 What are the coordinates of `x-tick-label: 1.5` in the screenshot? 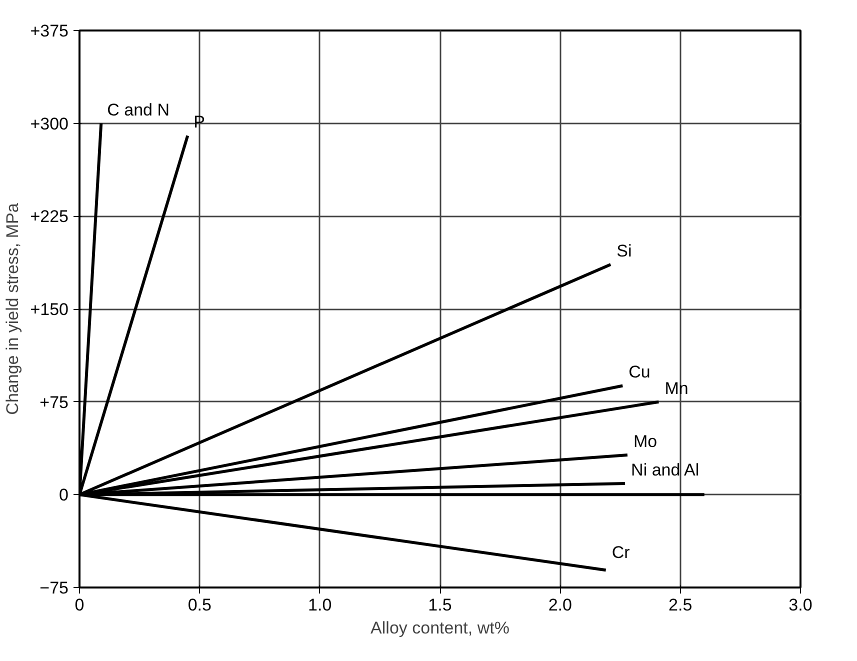 It's located at (440, 605).